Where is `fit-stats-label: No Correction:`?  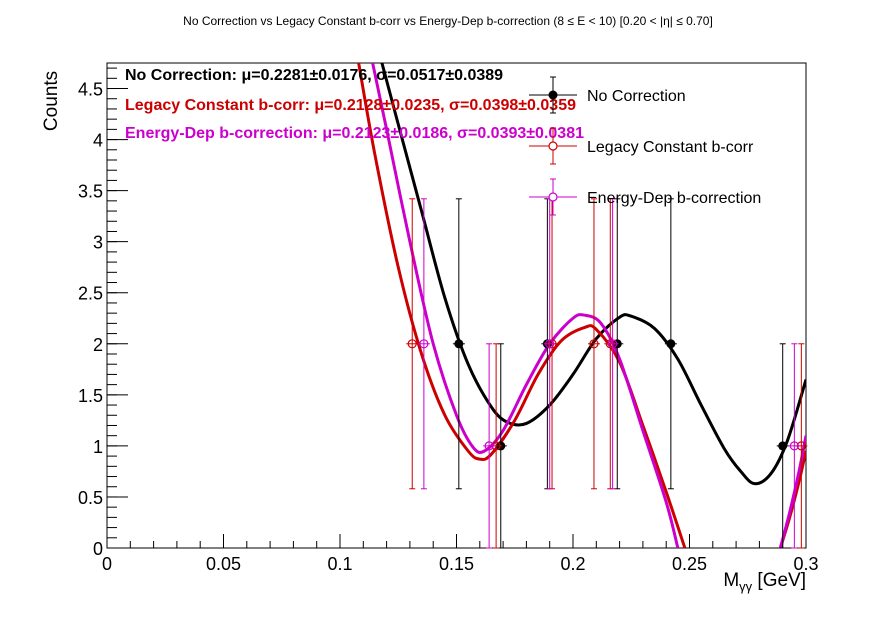 fit-stats-label: No Correction: is located at coordinates (183, 75).